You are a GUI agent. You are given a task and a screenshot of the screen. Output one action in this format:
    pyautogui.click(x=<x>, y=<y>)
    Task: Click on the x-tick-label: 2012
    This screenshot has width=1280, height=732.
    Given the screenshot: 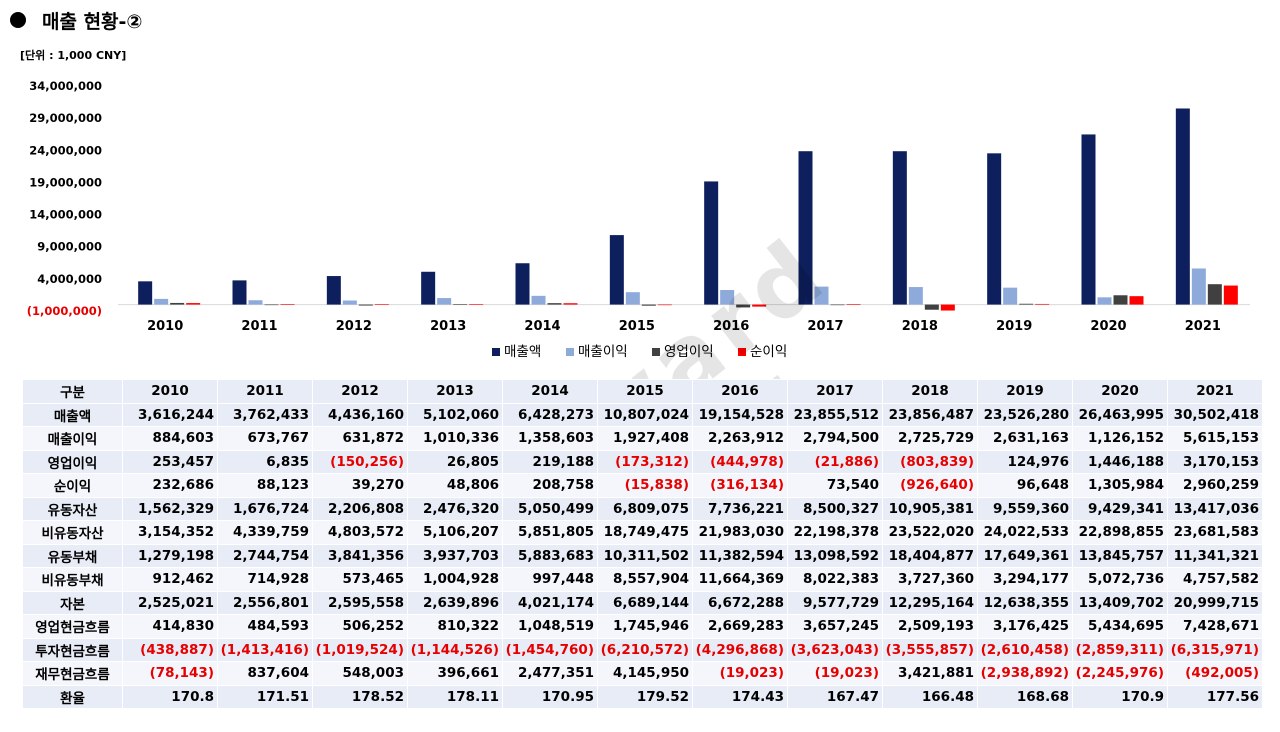 What is the action you would take?
    pyautogui.click(x=354, y=326)
    